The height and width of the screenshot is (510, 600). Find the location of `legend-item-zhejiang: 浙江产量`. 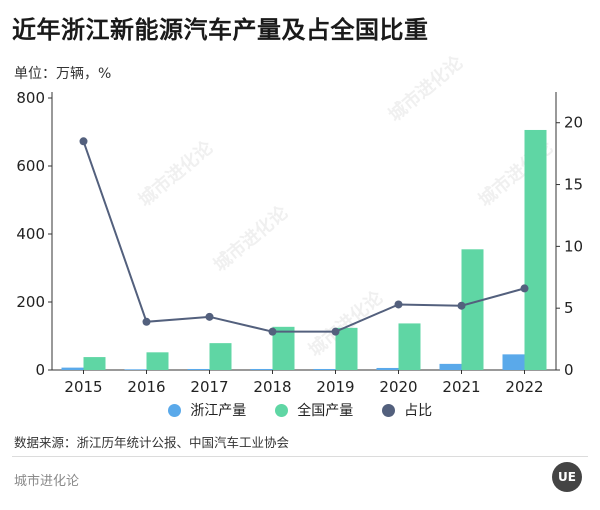

legend-item-zhejiang: 浙江产量 is located at coordinates (207, 410).